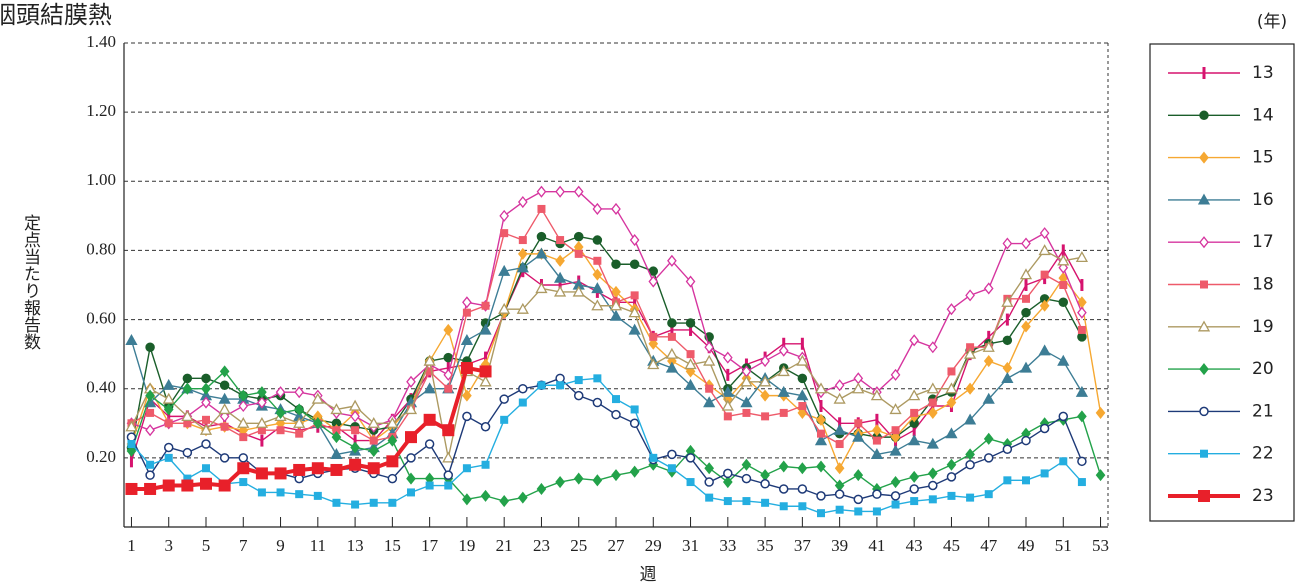  I want to click on y-tick-label: 0.80, so click(101, 248).